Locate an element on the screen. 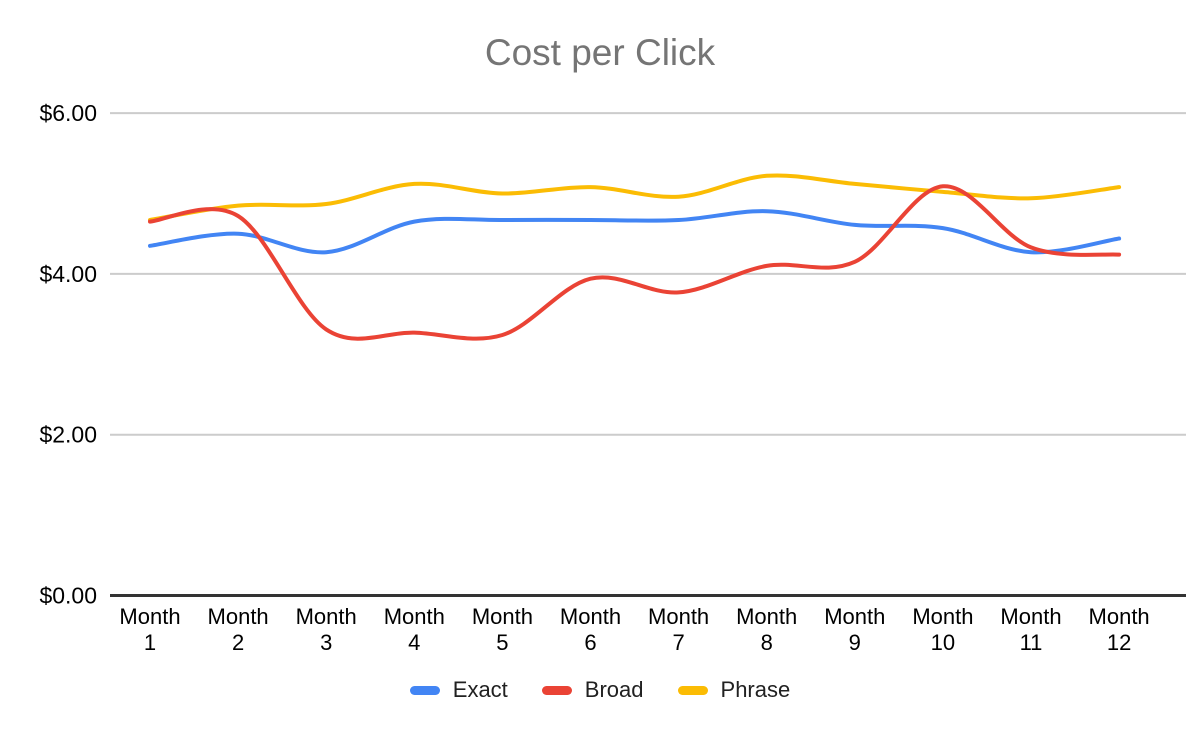 The width and height of the screenshot is (1200, 742). legend-label-phrase: Phrase is located at coordinates (755, 689).